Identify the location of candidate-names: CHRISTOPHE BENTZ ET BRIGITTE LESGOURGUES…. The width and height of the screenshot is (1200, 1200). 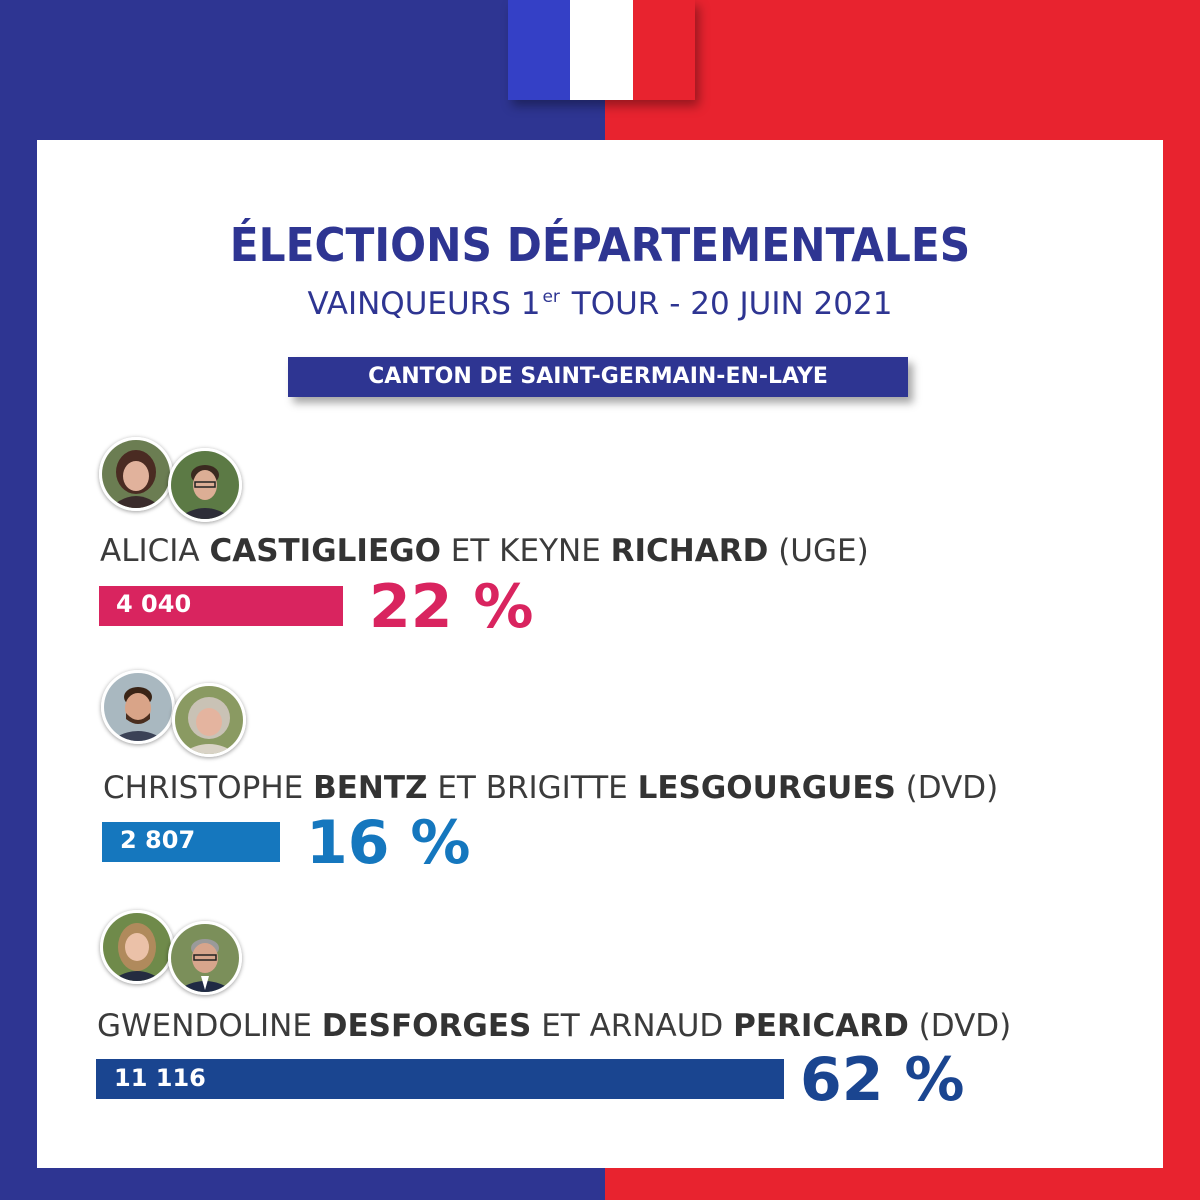
(550, 788).